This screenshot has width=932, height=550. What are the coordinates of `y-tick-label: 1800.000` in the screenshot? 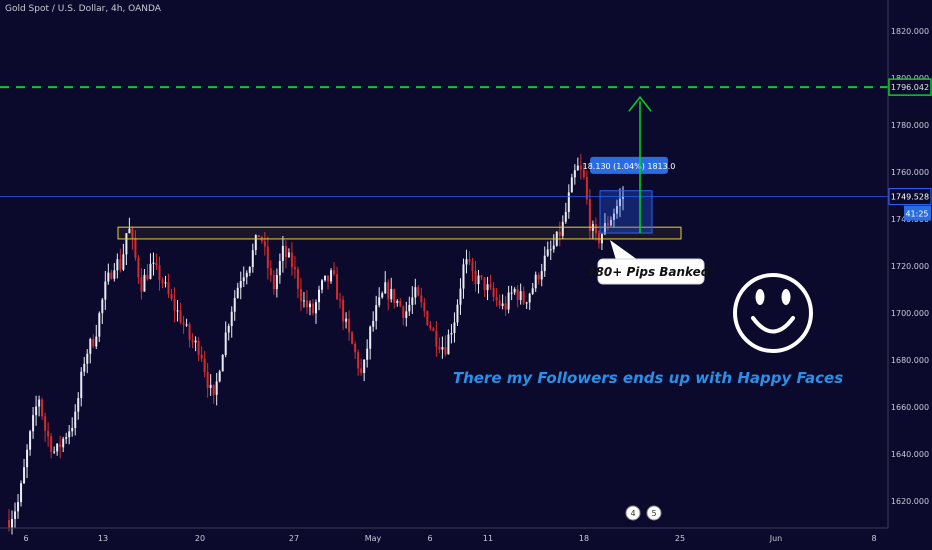 It's located at (910, 78).